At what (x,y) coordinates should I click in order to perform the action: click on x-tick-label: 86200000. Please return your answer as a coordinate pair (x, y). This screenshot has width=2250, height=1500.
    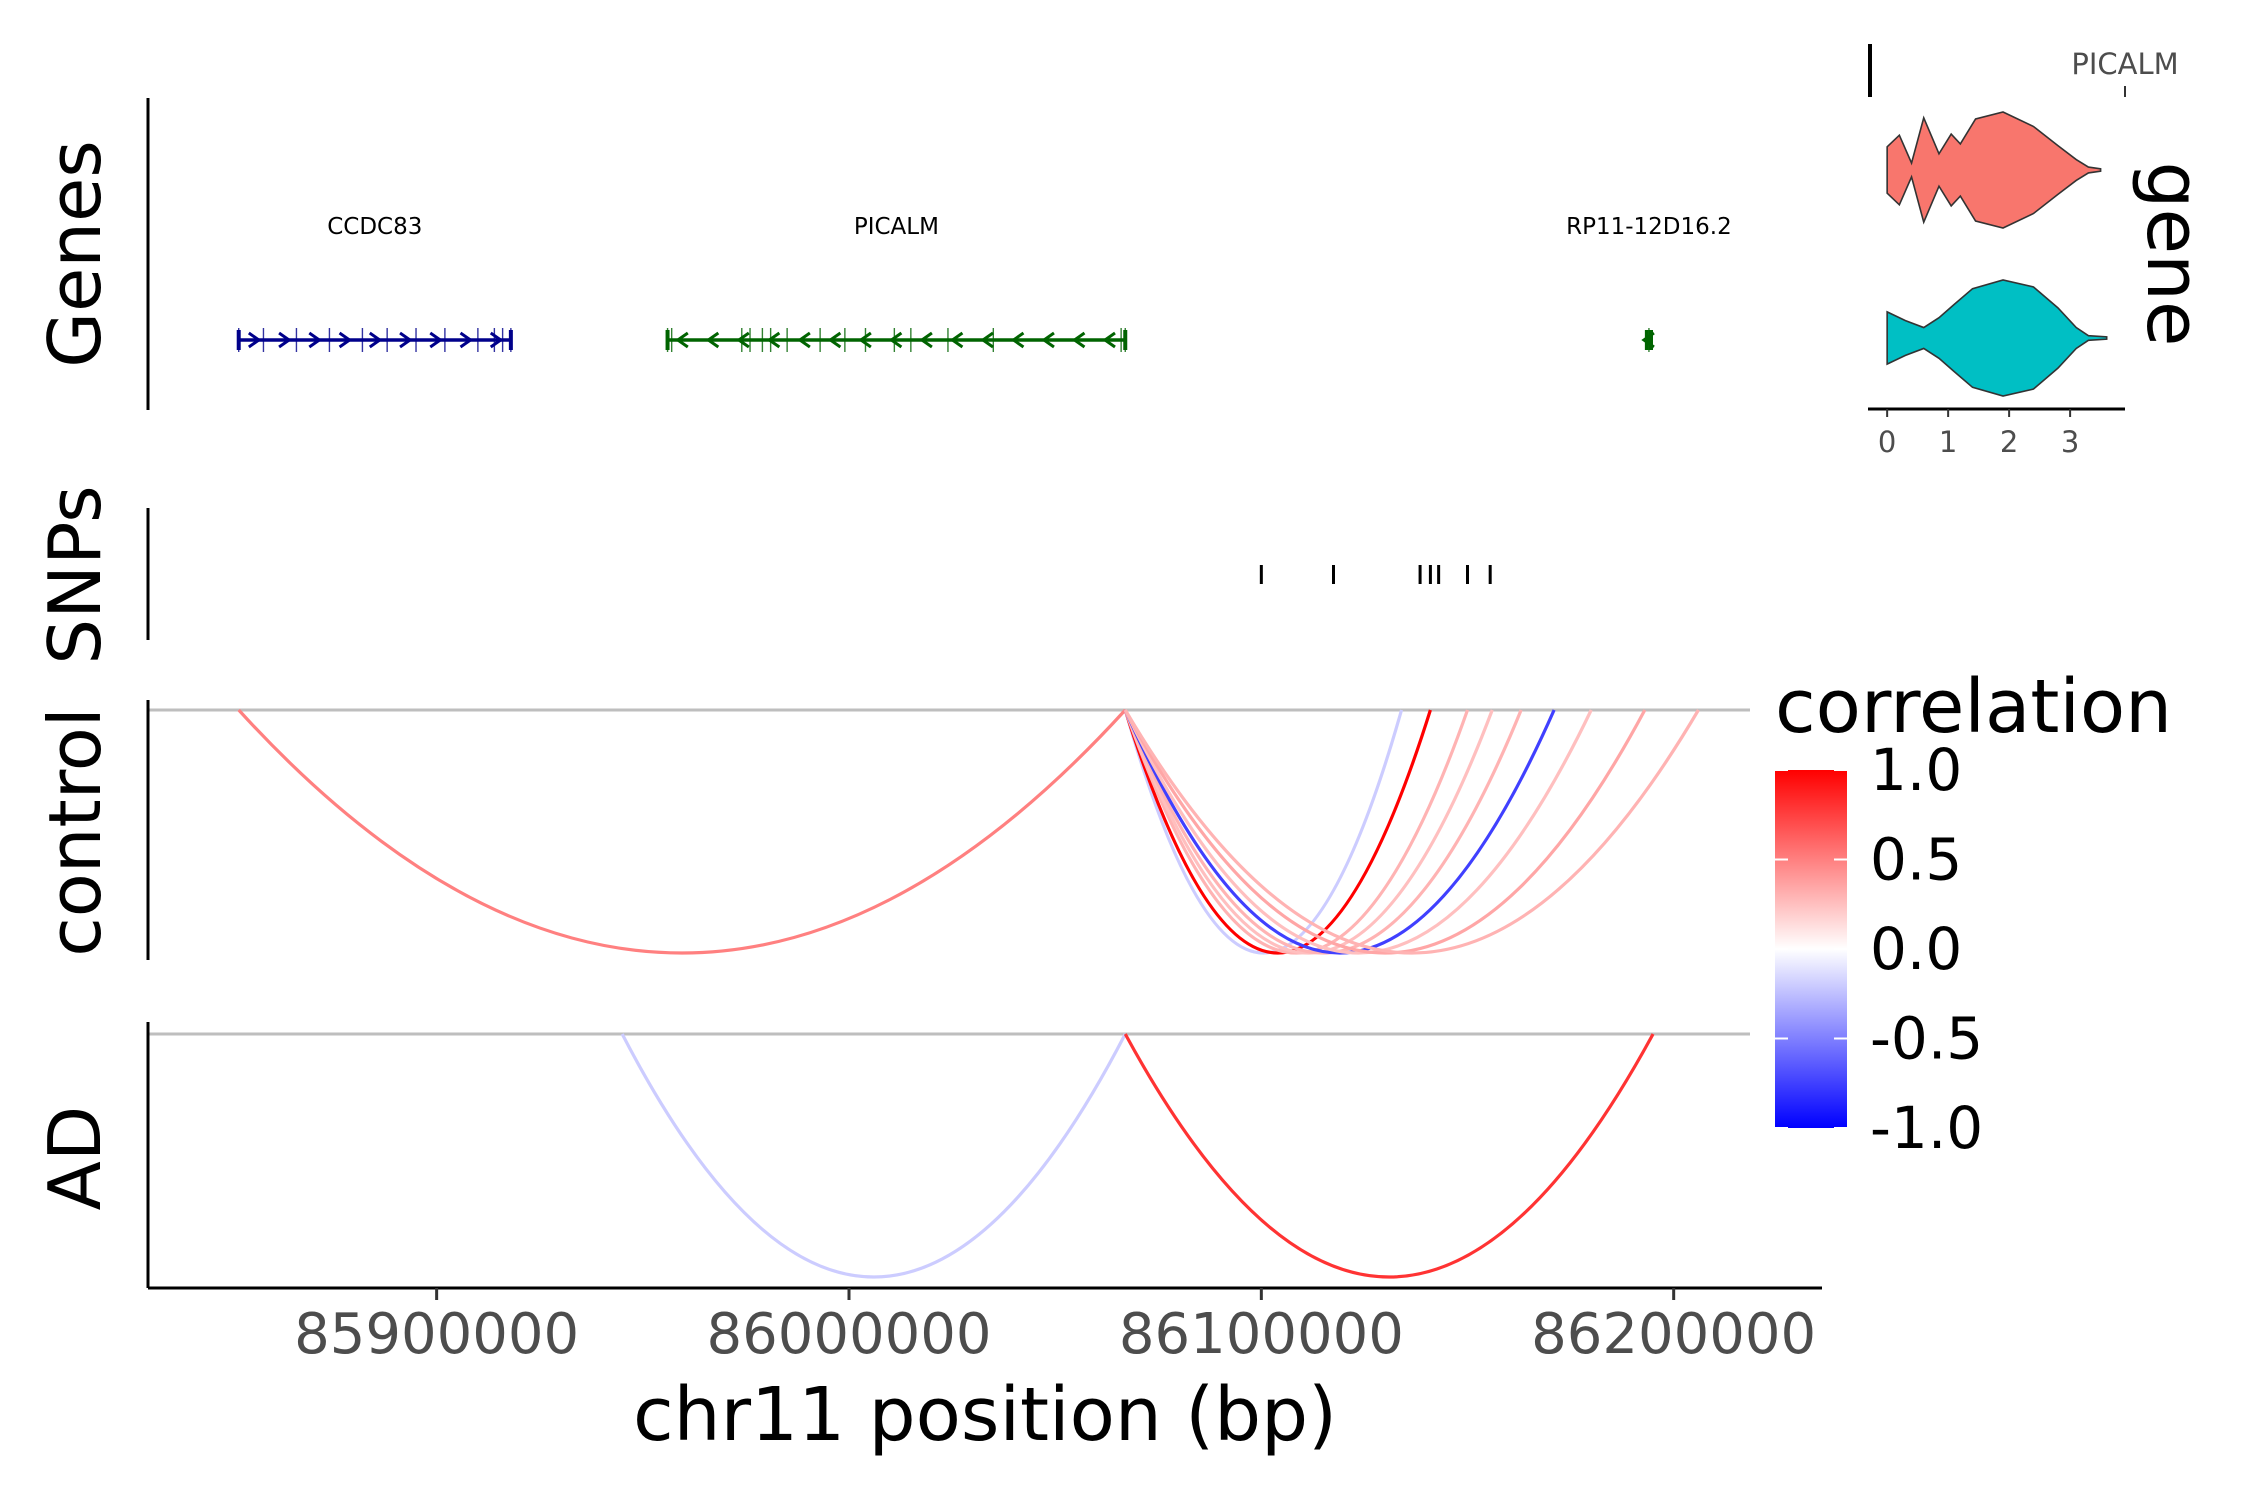
    Looking at the image, I should click on (1673, 1334).